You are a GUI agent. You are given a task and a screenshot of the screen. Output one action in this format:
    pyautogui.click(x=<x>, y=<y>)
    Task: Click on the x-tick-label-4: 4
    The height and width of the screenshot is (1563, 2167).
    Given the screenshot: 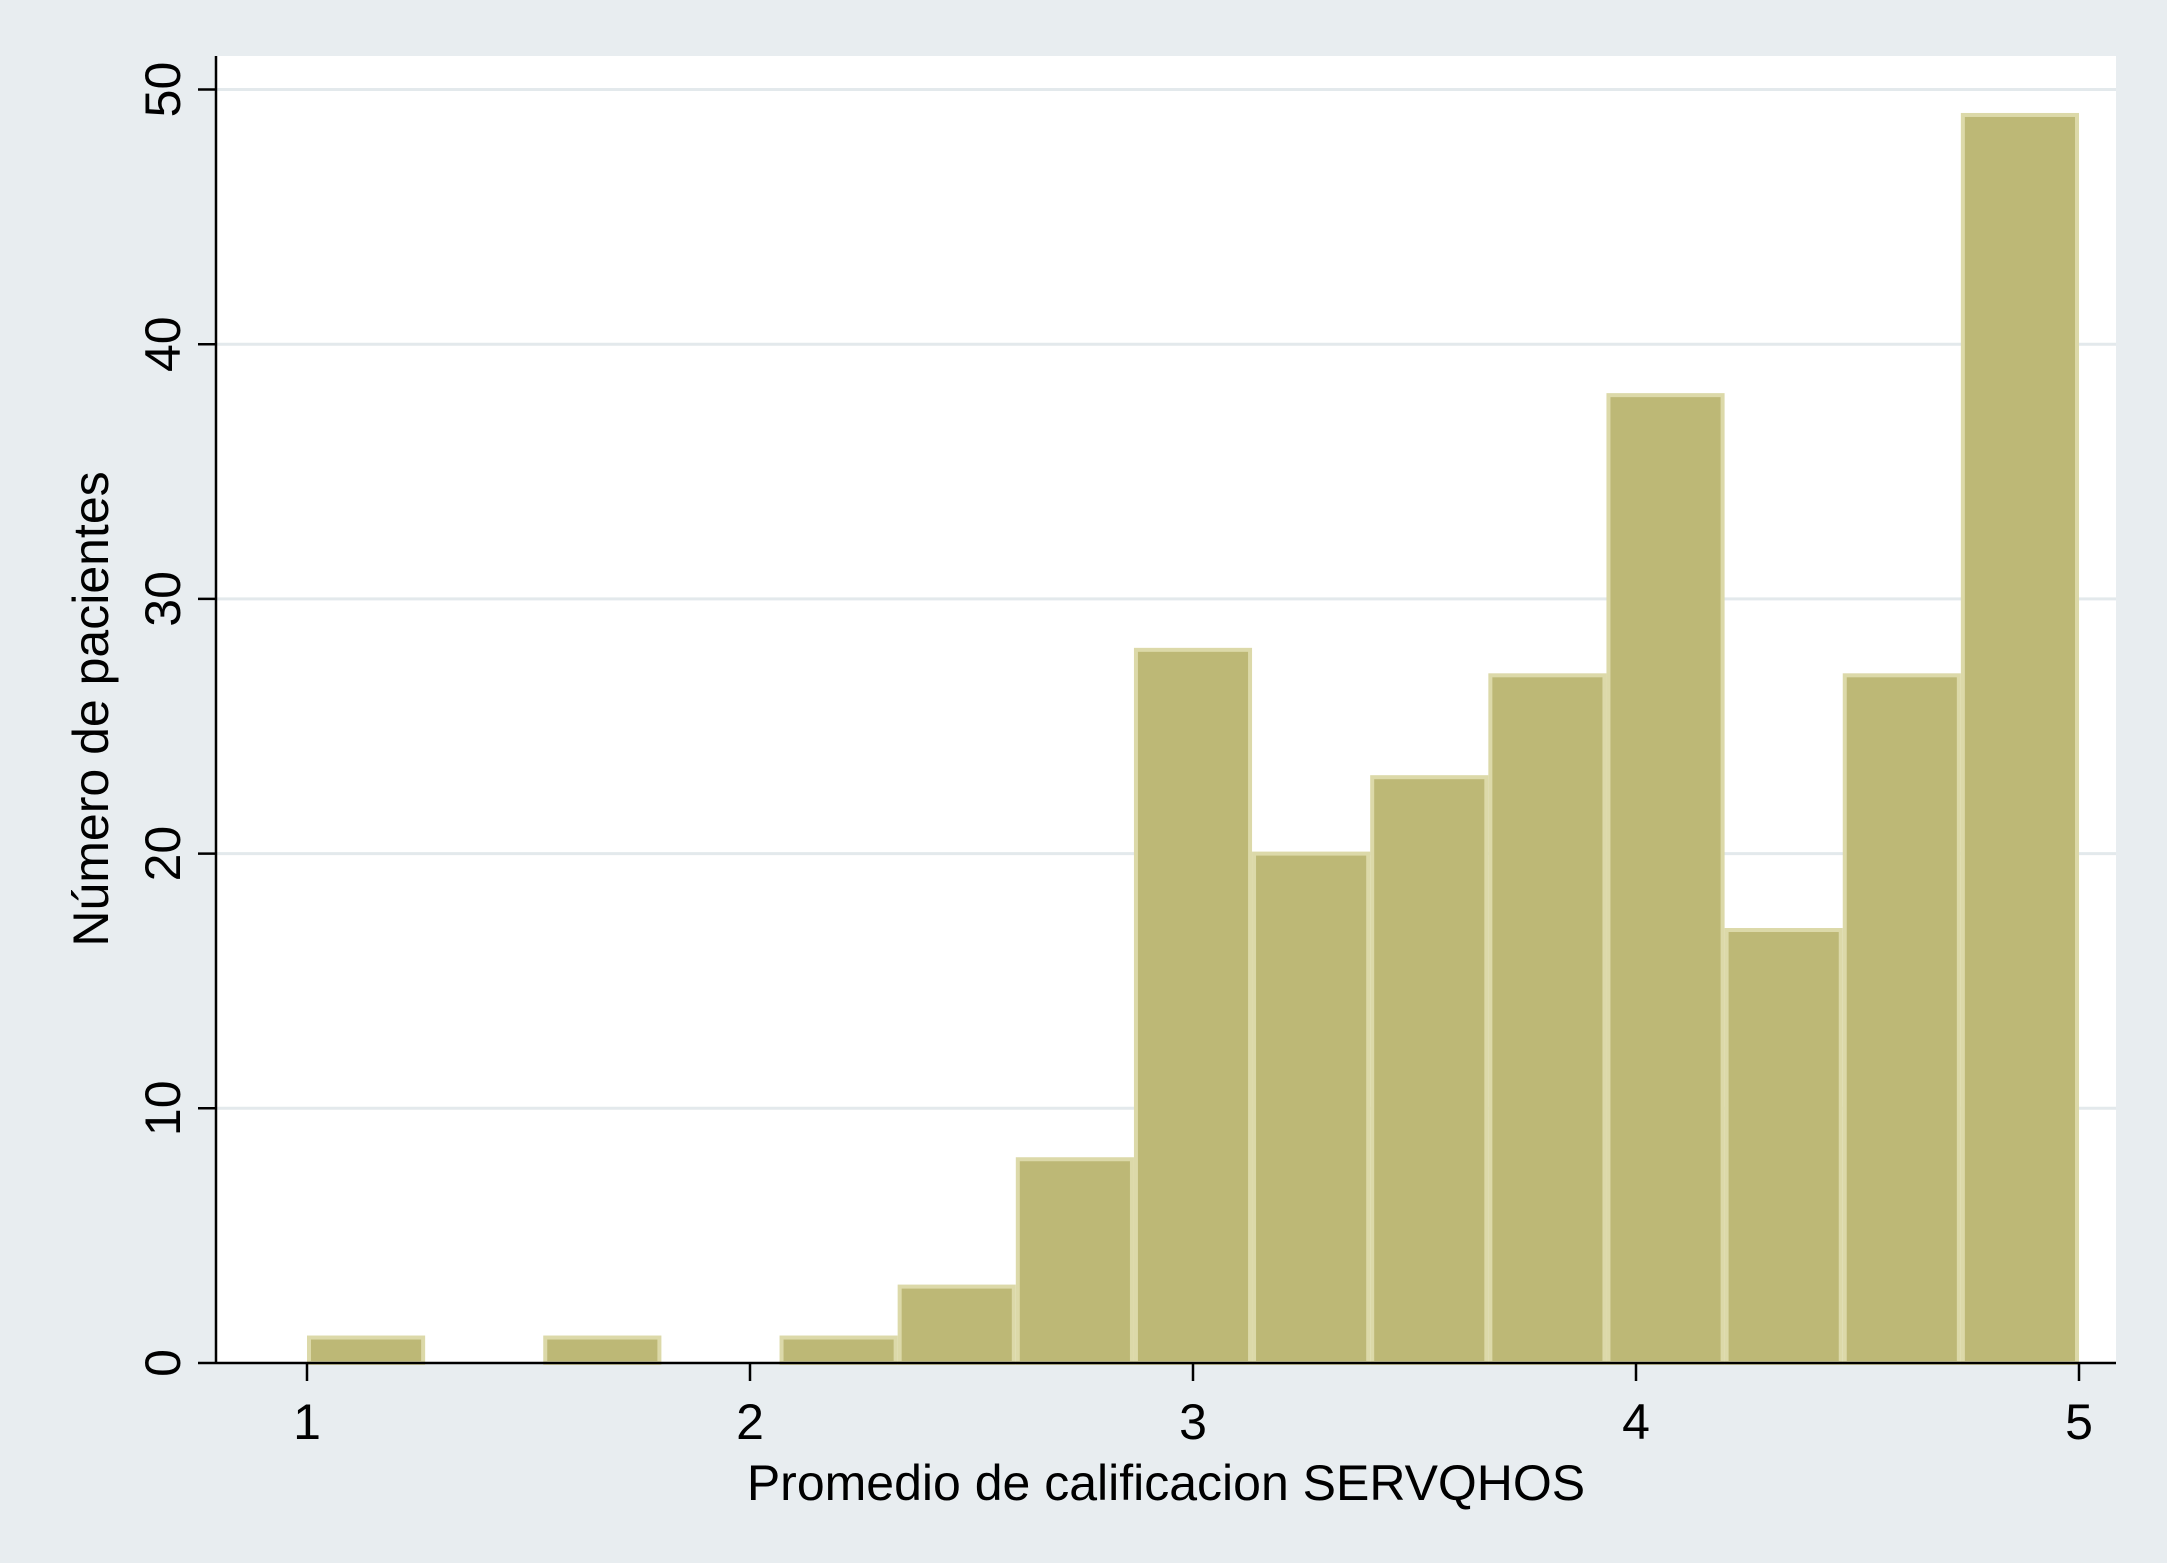 What is the action you would take?
    pyautogui.click(x=1636, y=1422)
    